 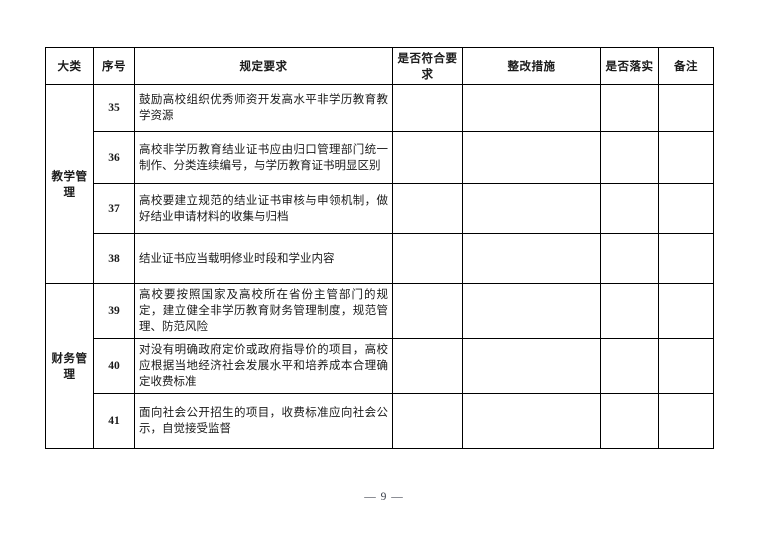 I want to click on page-number: — 9 —, so click(x=384, y=497).